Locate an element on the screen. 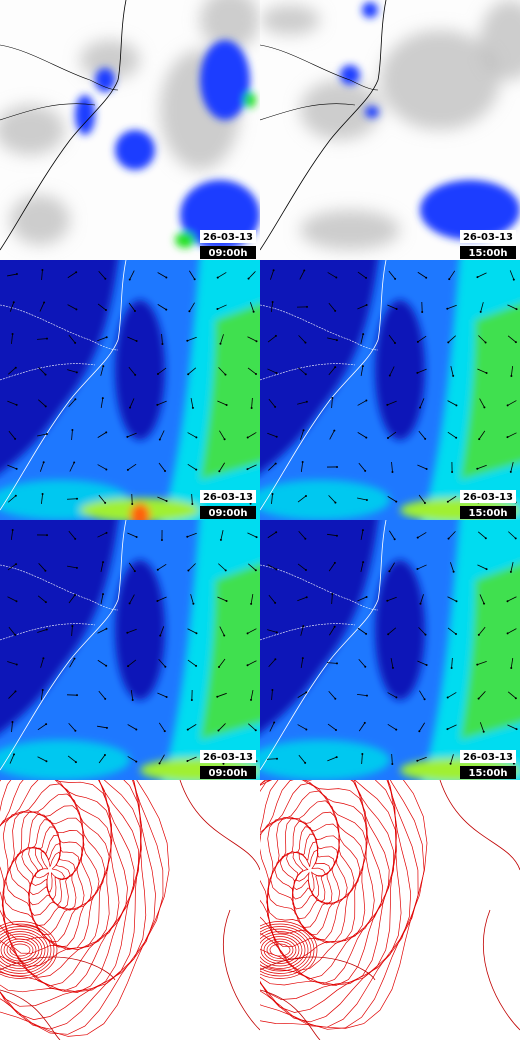 The width and height of the screenshot is (520, 1040). cloud-cover is located at coordinates (390, 125).